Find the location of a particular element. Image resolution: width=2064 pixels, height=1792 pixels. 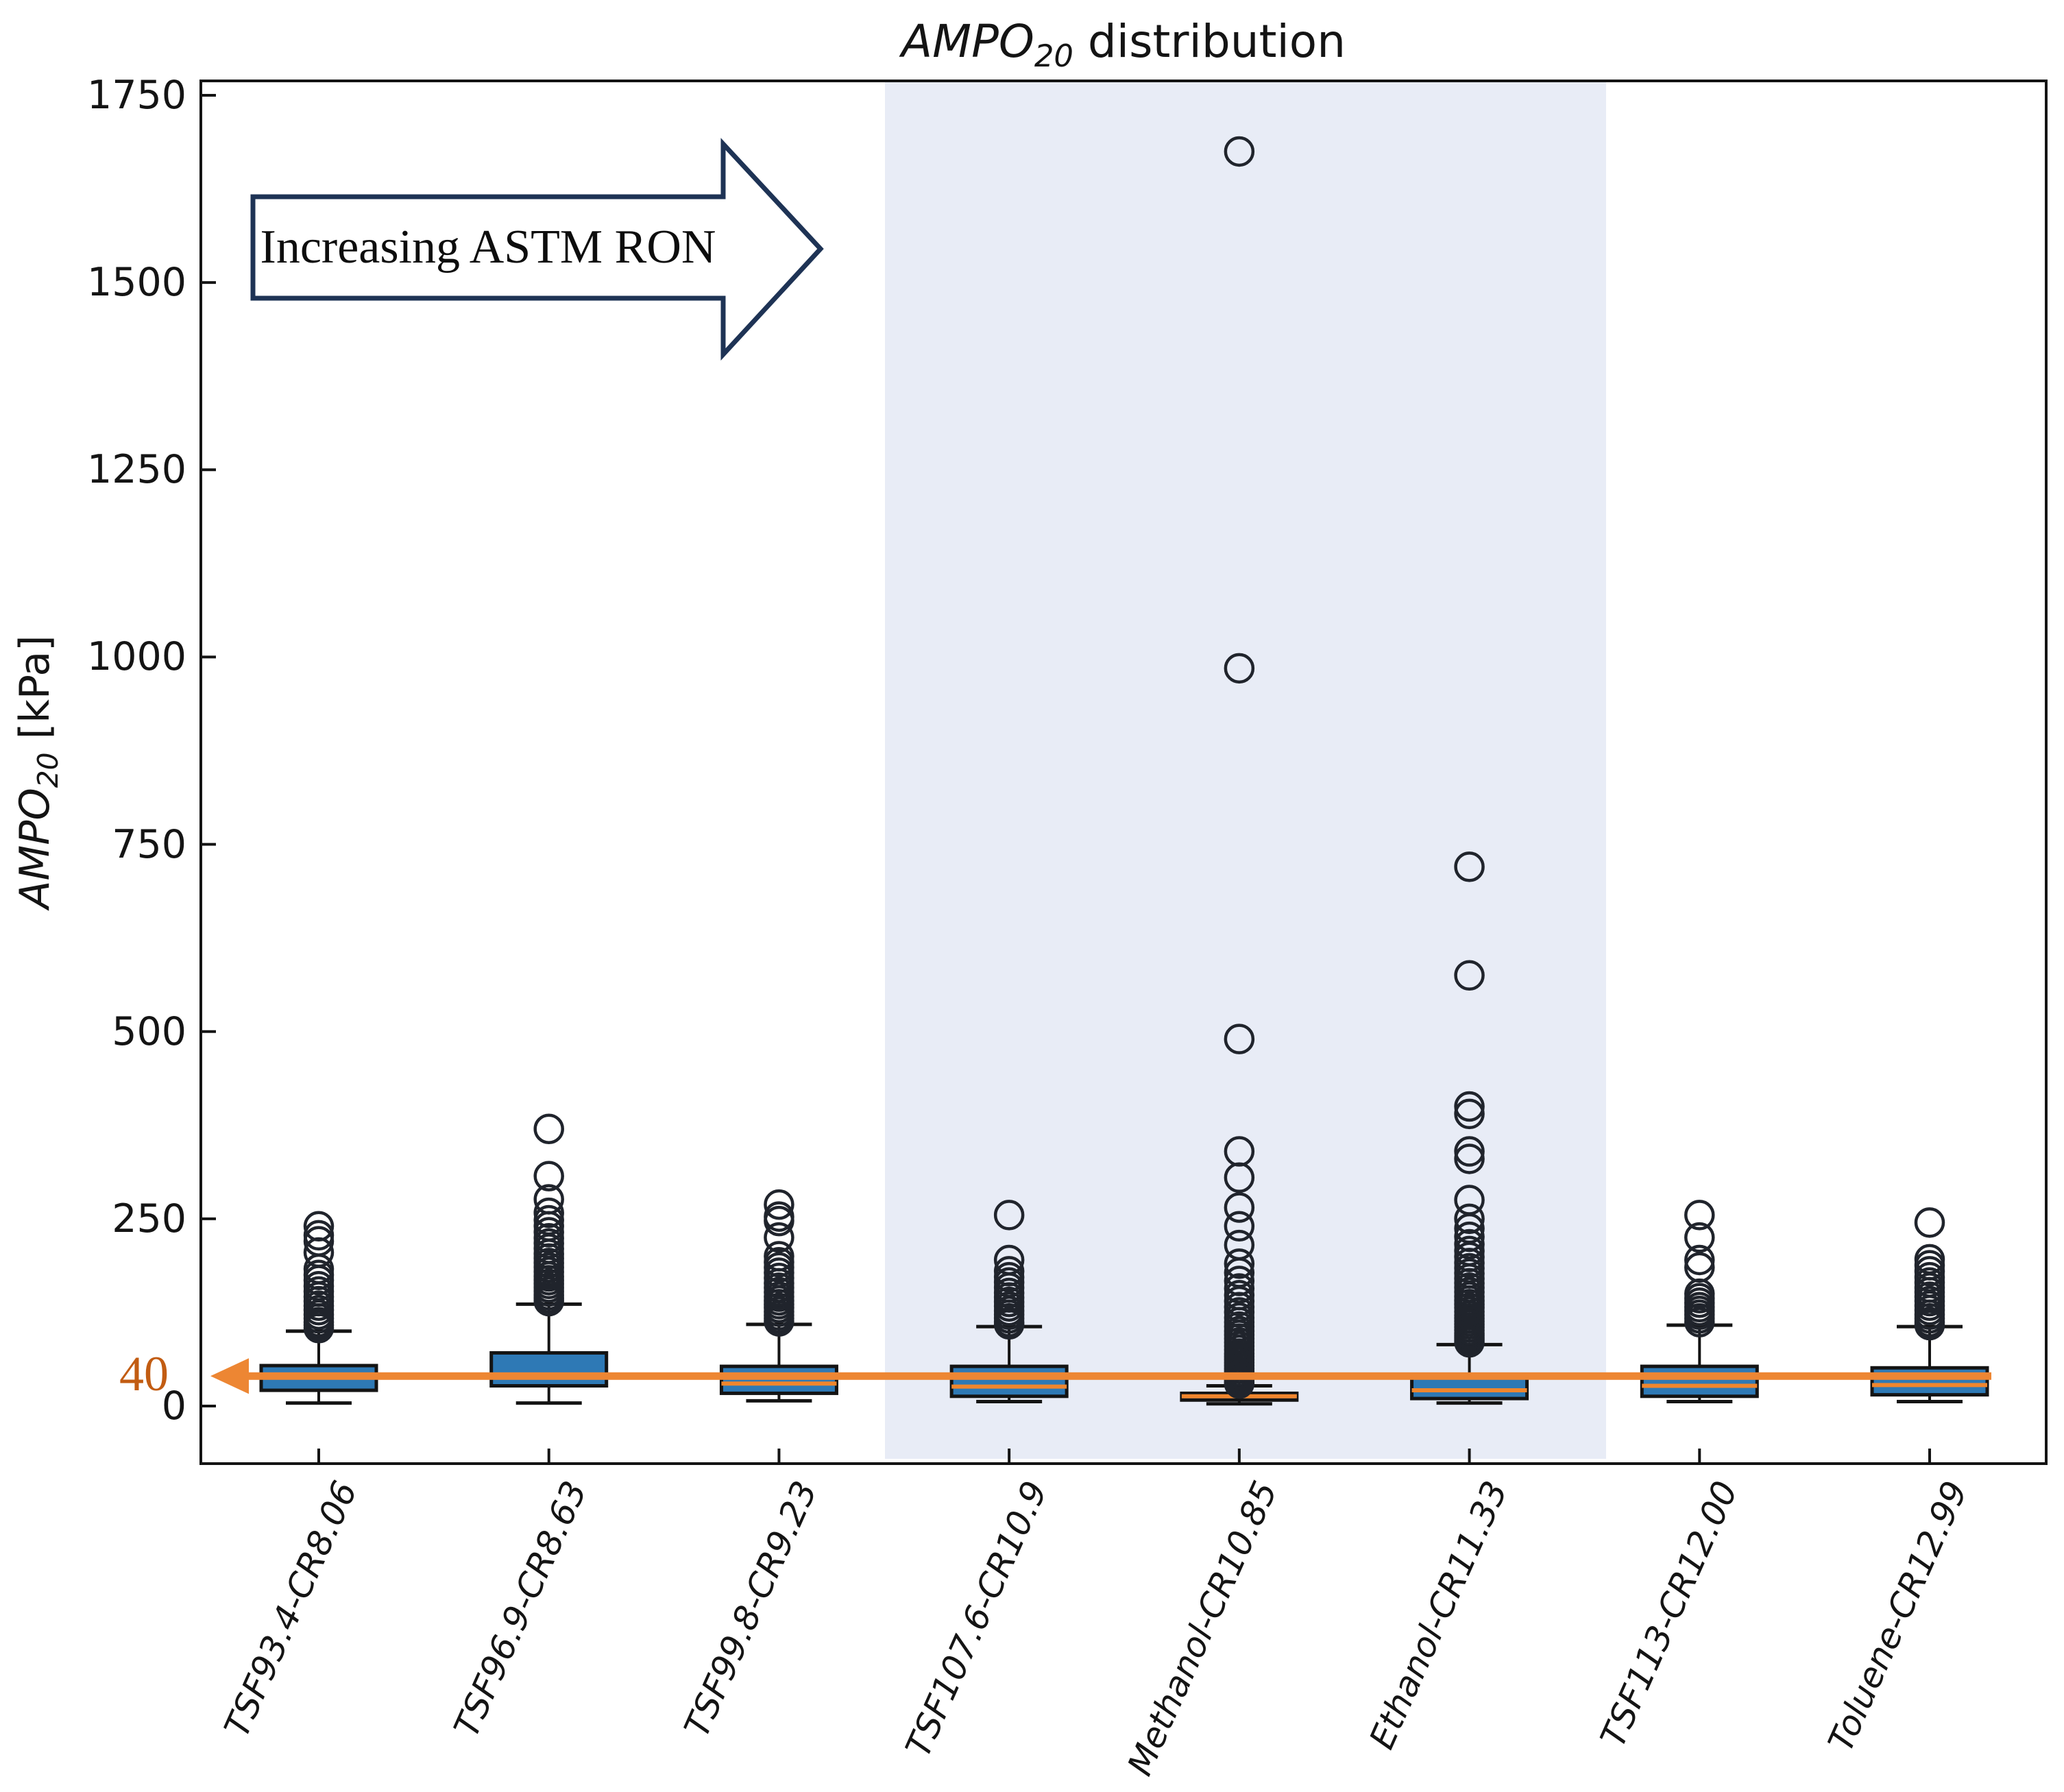

y-tick-label-1250: 1250 is located at coordinates (136, 470).